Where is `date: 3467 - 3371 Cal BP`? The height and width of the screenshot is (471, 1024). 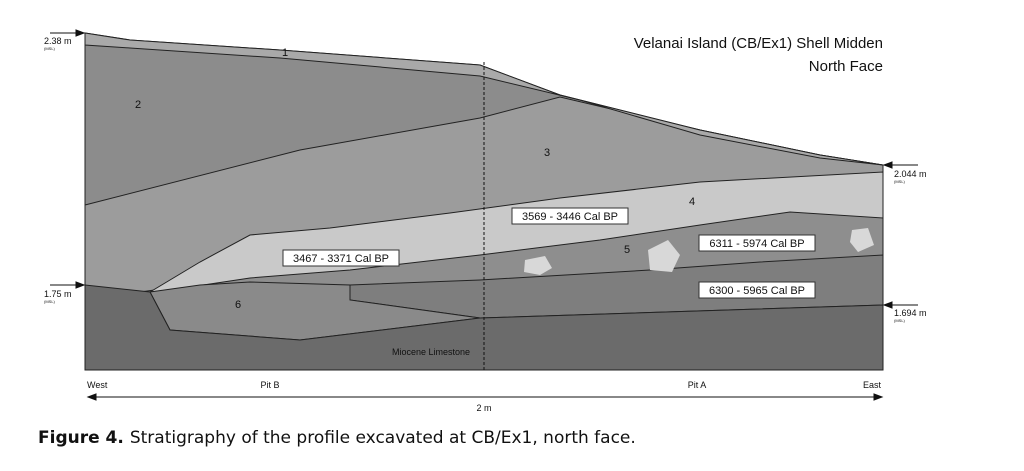 date: 3467 - 3371 Cal BP is located at coordinates (341, 259).